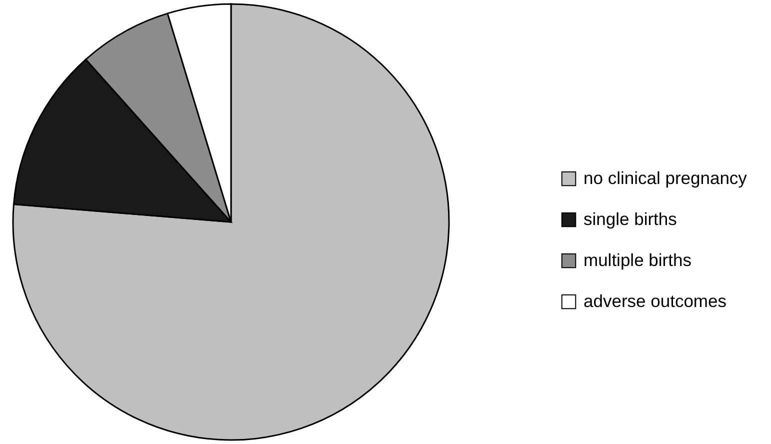  I want to click on legend-label: adverse outcomes, so click(655, 300).